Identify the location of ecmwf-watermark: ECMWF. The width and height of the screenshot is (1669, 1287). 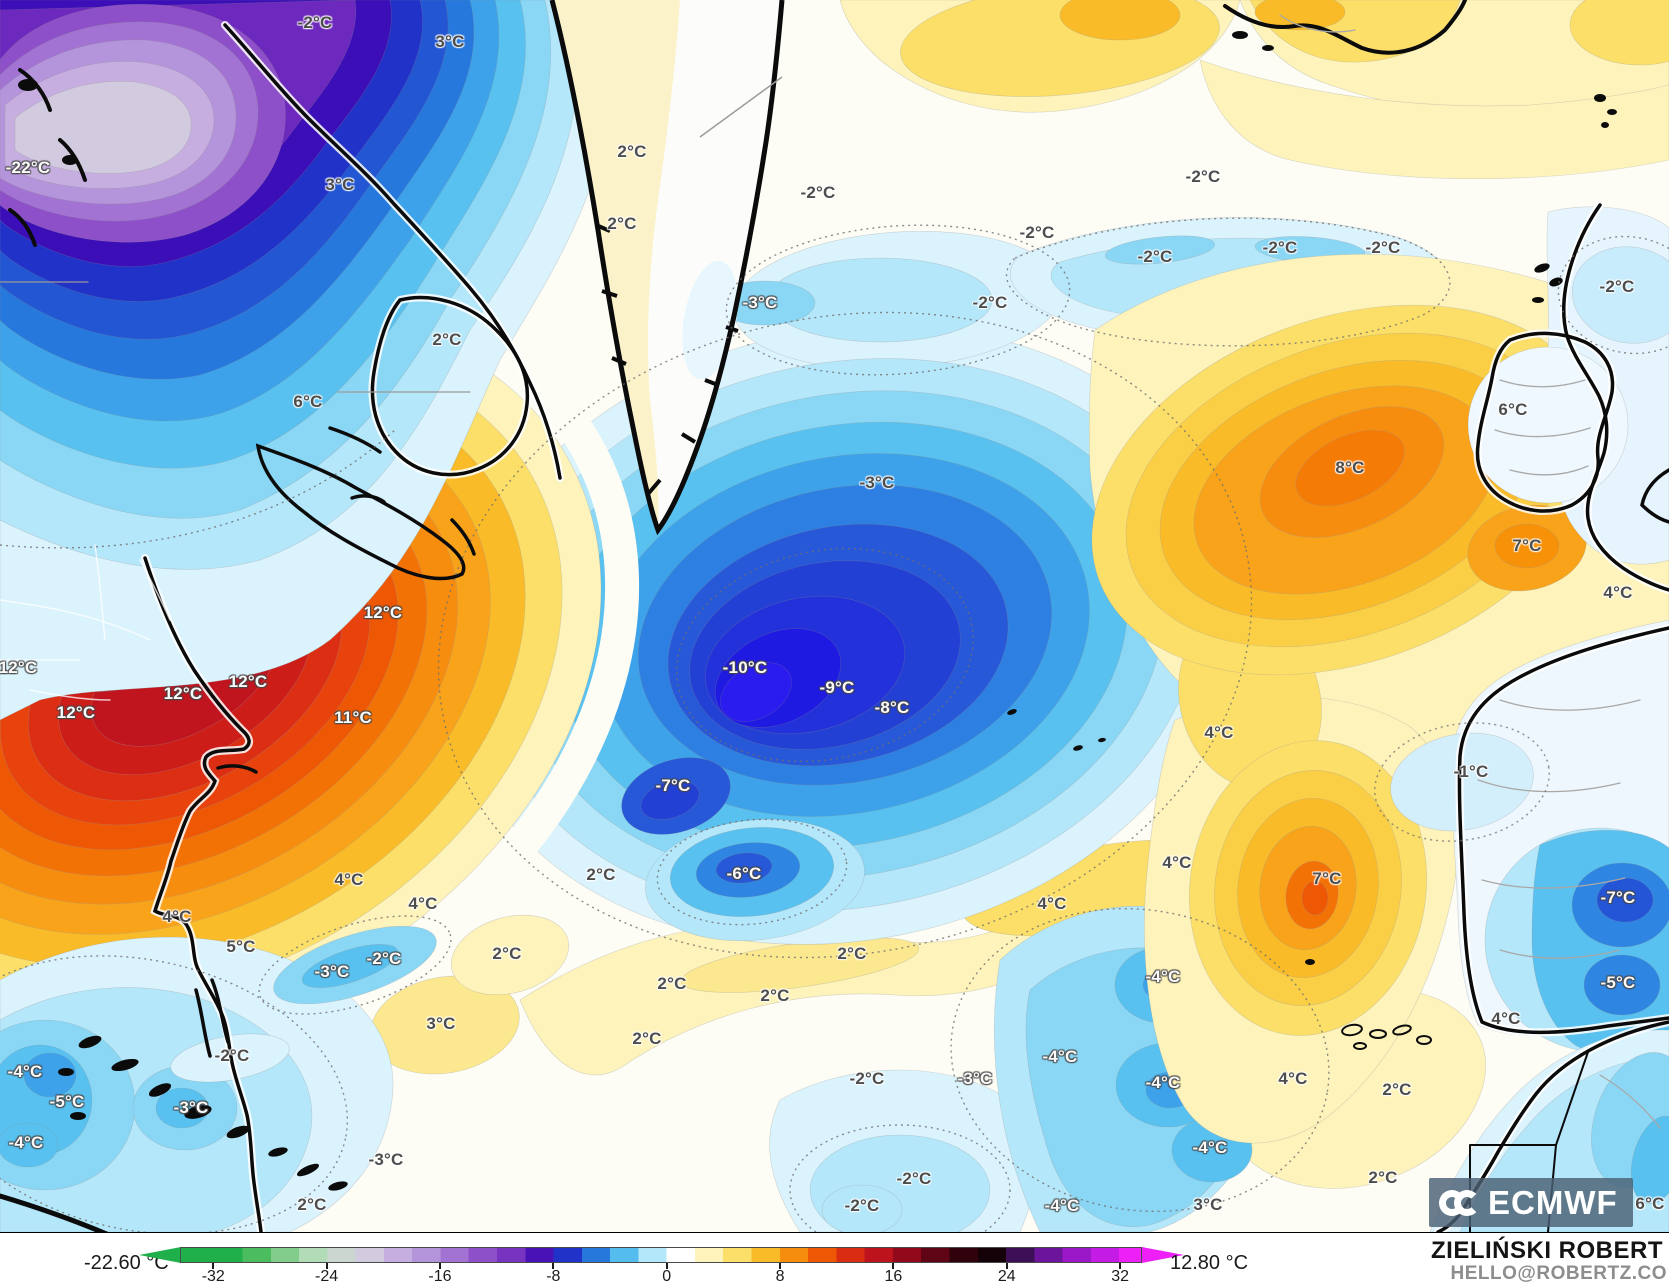
(1531, 1202).